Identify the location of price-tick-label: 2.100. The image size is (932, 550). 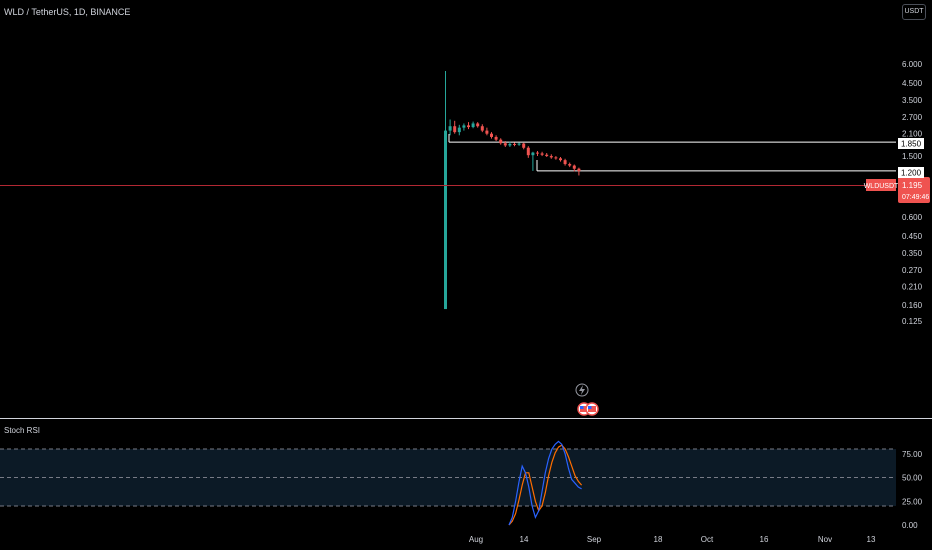
(912, 134).